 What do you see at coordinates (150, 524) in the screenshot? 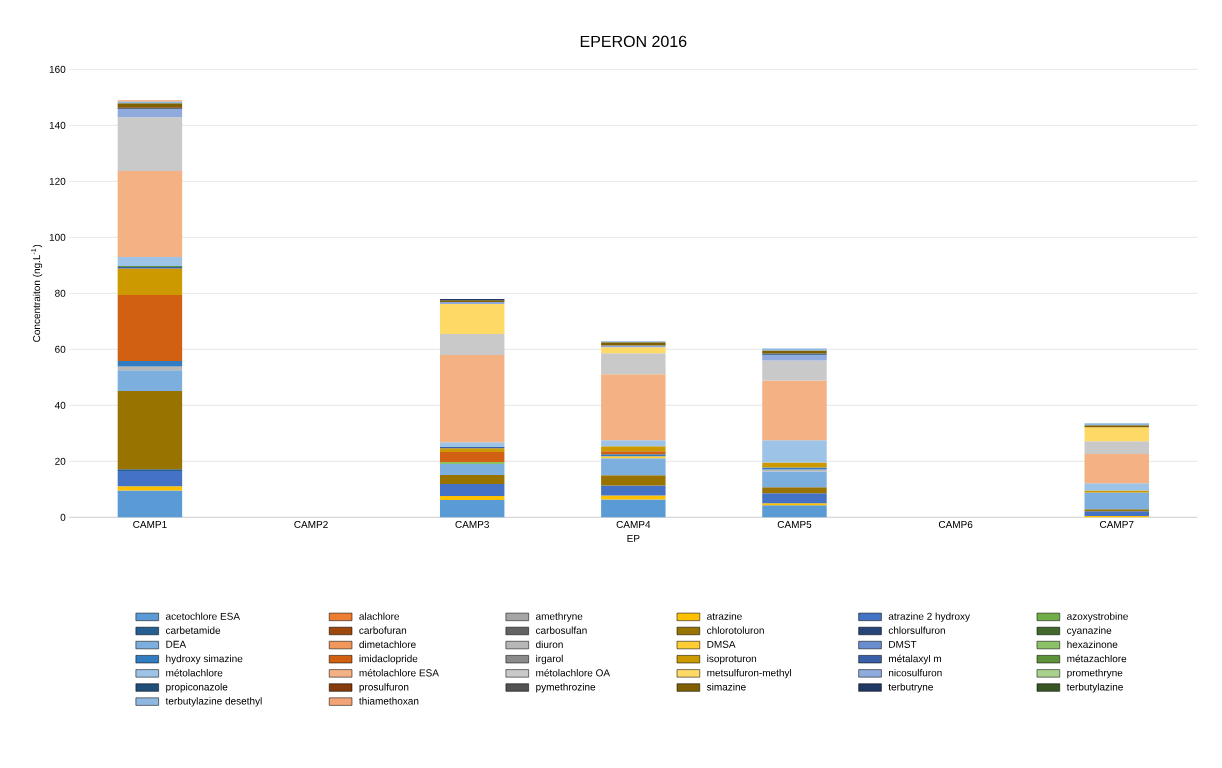
I see `x-tick-label: CAMP1` at bounding box center [150, 524].